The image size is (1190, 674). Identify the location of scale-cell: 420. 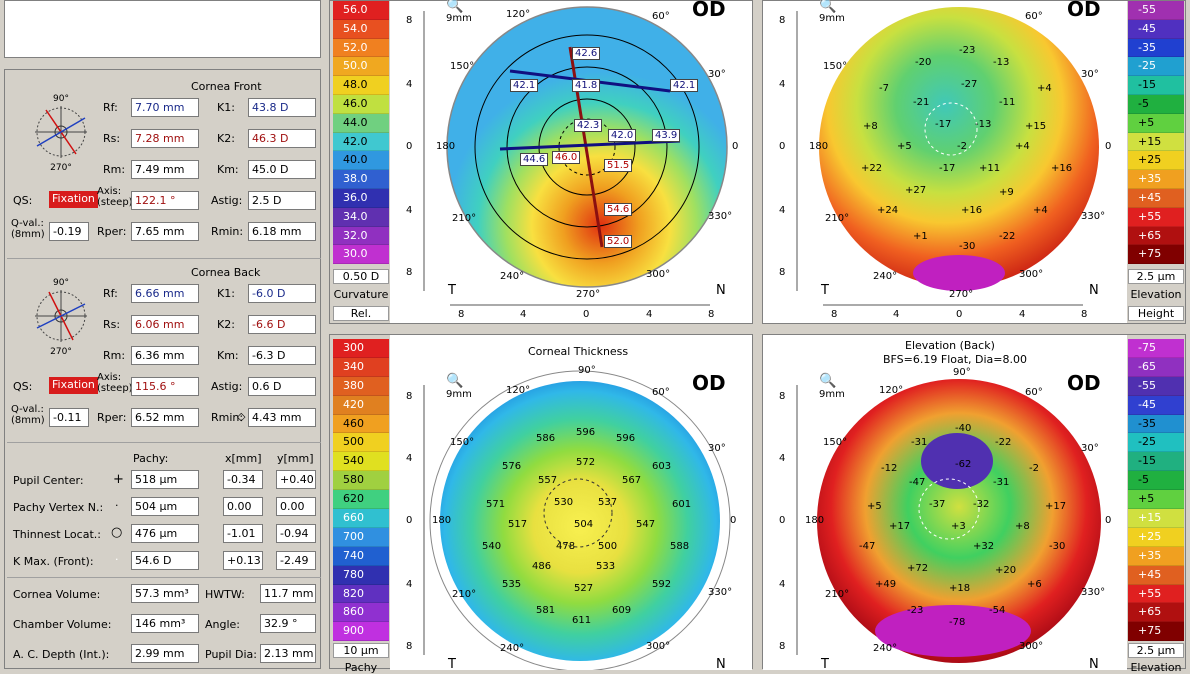
(361, 405).